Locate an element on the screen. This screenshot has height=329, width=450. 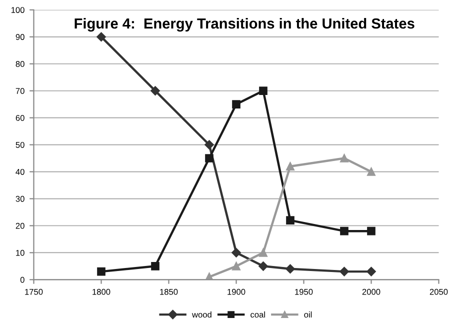
y-tick-label: 100 is located at coordinates (17, 10).